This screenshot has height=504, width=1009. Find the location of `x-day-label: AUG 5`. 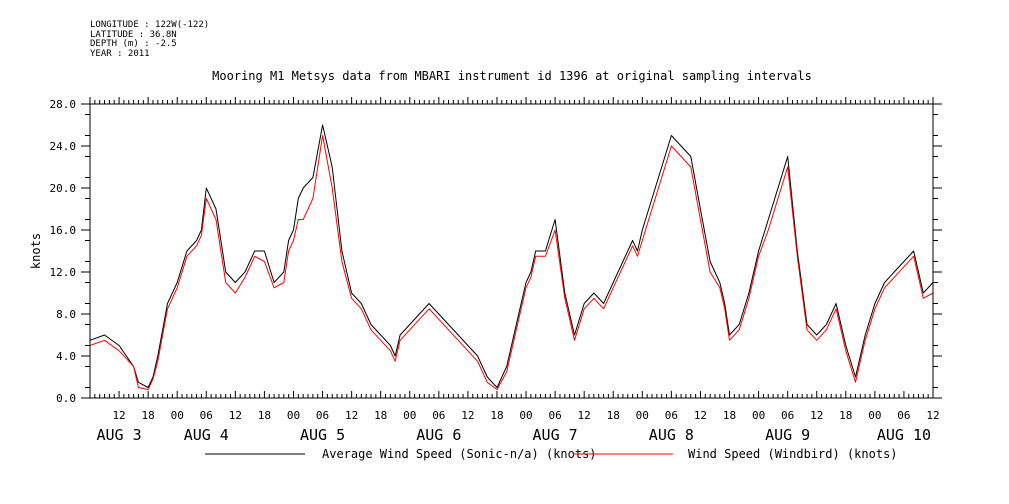

x-day-label: AUG 5 is located at coordinates (322, 435).